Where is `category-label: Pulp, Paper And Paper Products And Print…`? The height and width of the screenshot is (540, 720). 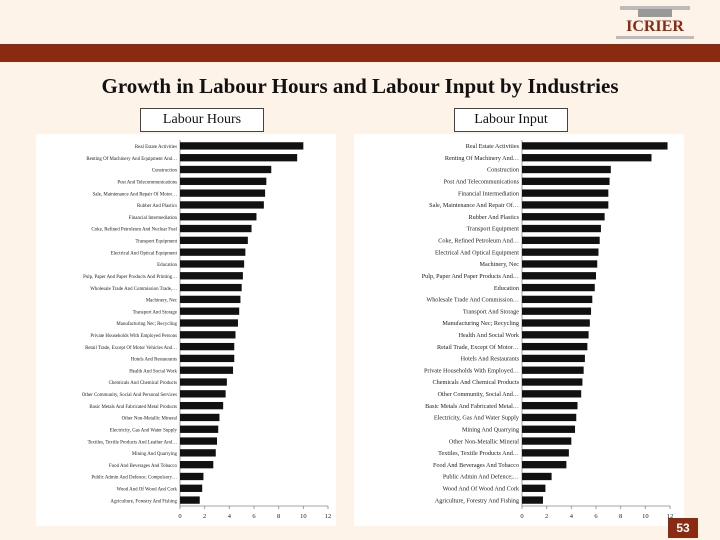
category-label: Pulp, Paper And Paper Products And Print… is located at coordinates (130, 277).